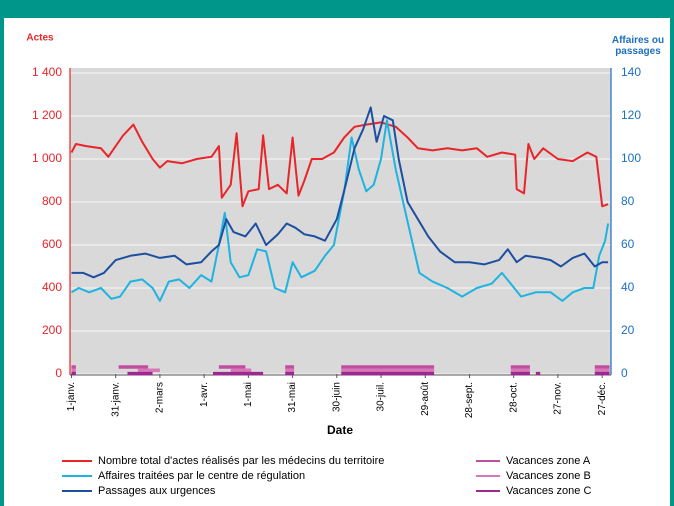  I want to click on x-tick-label: 30-juil., so click(381, 396).